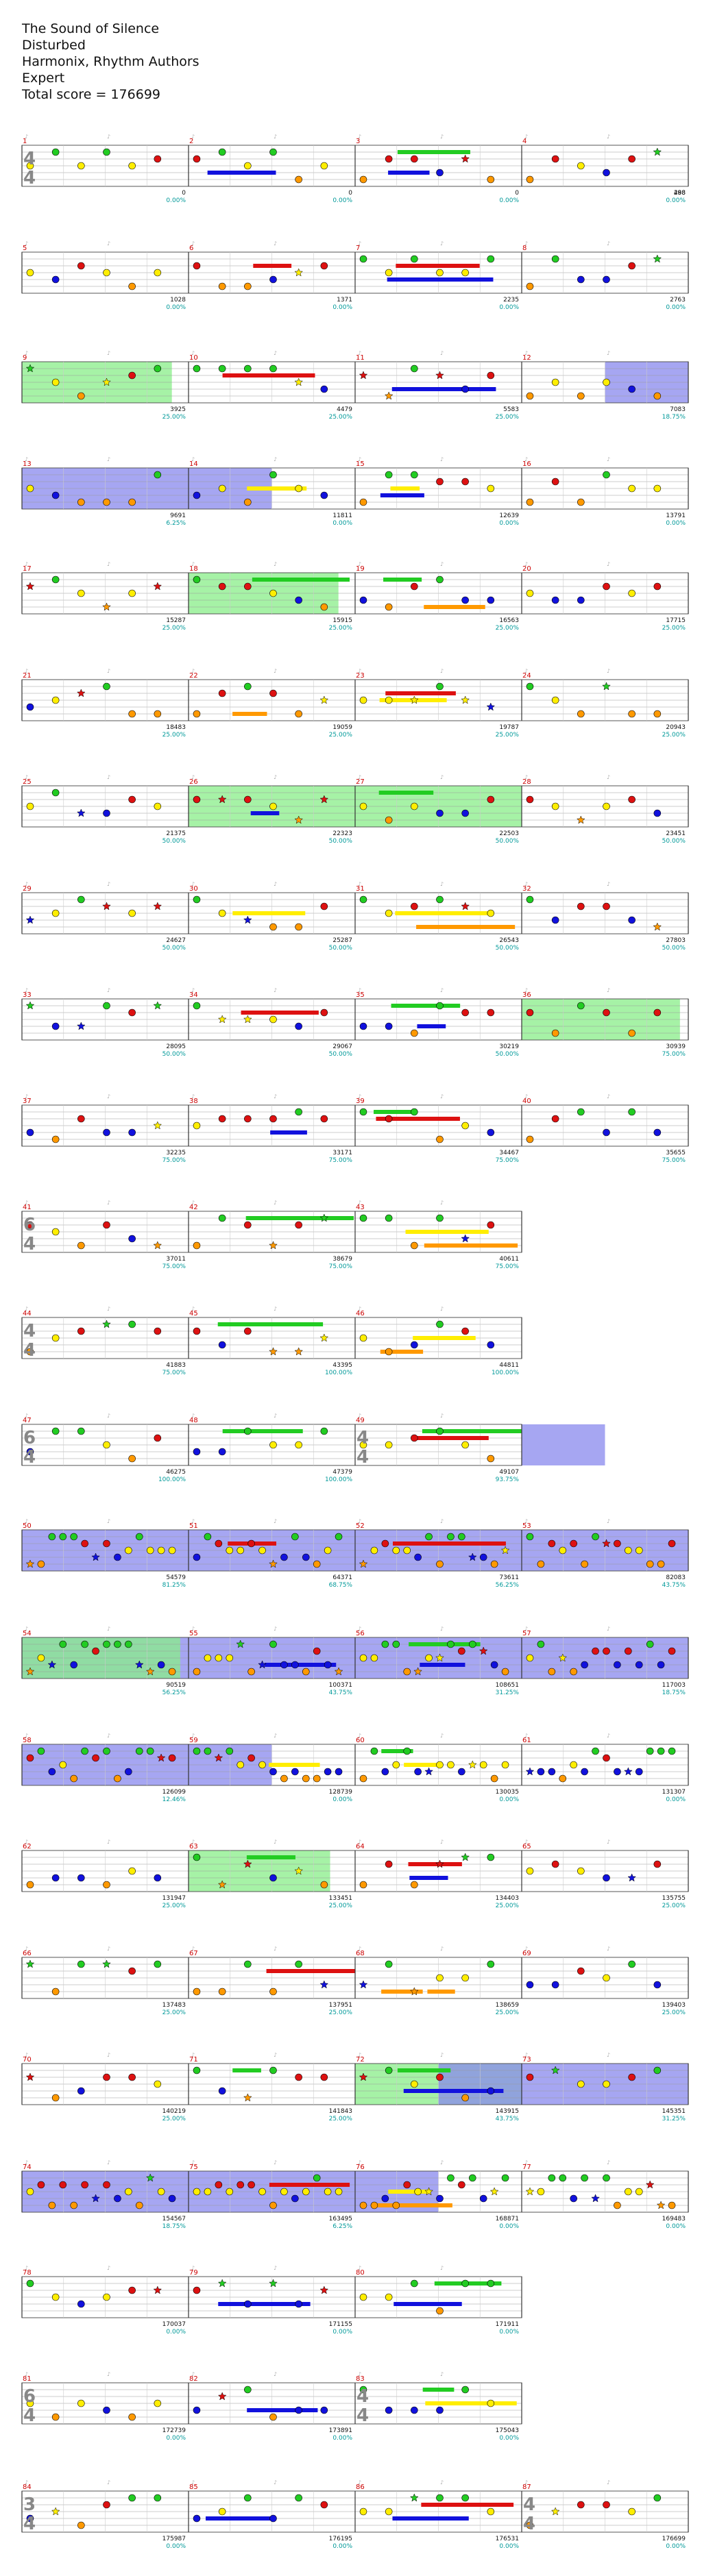  I want to click on time-signature: 6, so click(29, 1225).